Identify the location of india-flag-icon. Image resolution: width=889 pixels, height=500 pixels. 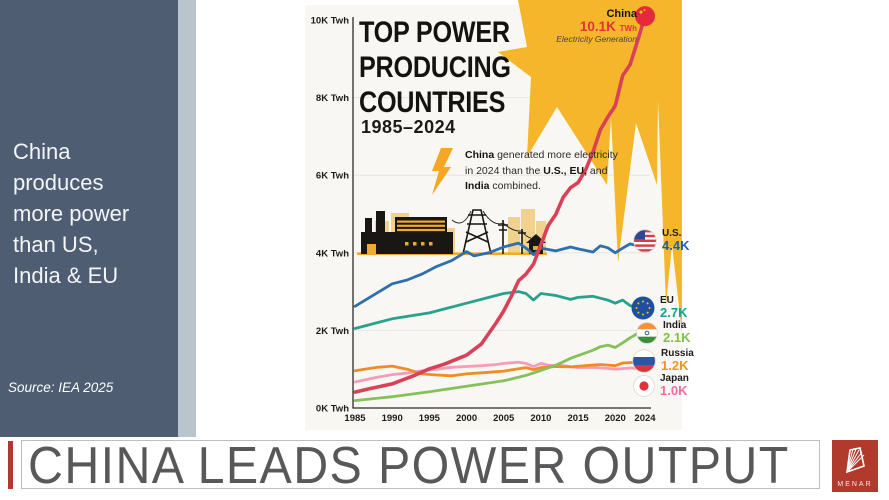
(647, 332).